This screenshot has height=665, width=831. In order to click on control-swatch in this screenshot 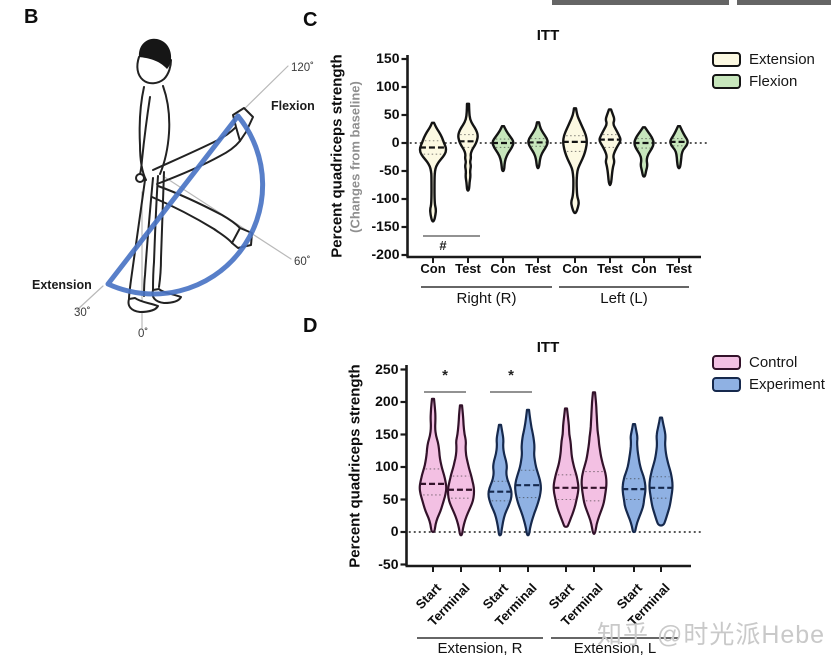, I will do `click(726, 362)`.